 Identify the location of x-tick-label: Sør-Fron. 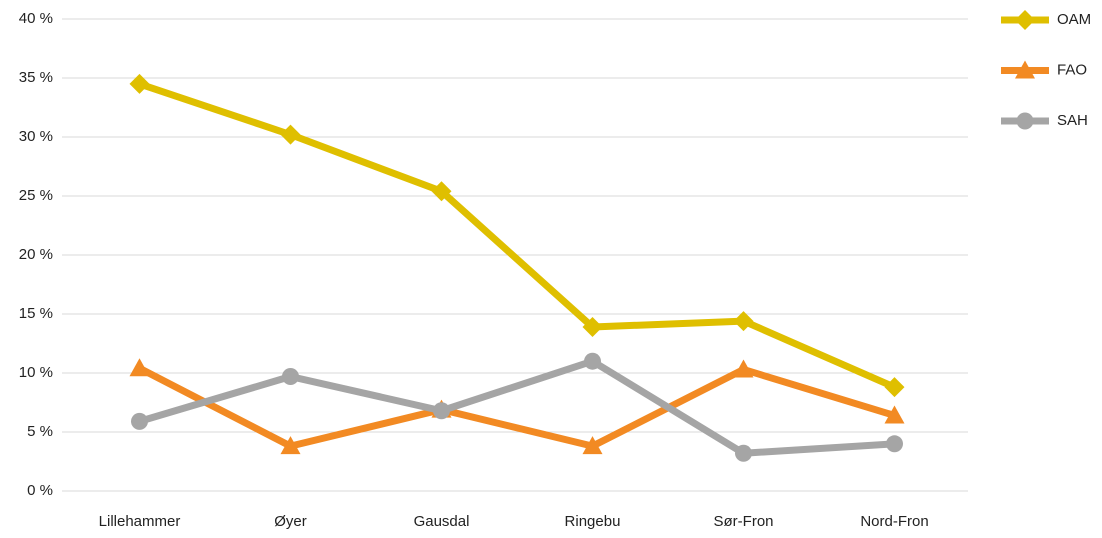
(744, 521).